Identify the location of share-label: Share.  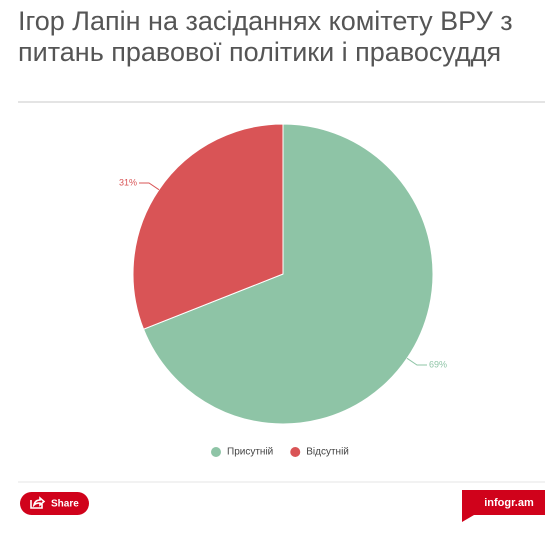
(65, 504).